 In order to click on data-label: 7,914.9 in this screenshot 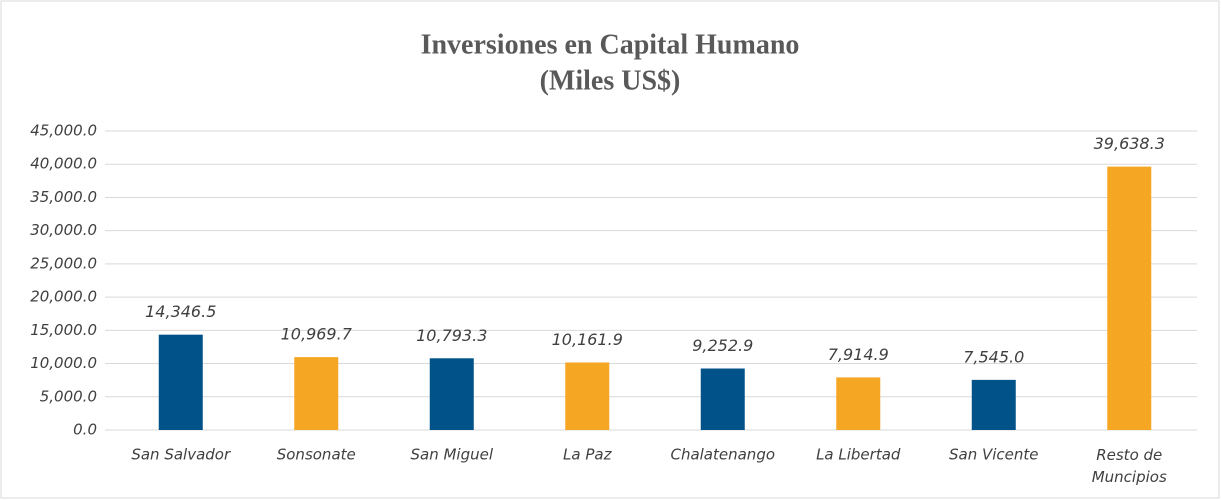, I will do `click(858, 354)`.